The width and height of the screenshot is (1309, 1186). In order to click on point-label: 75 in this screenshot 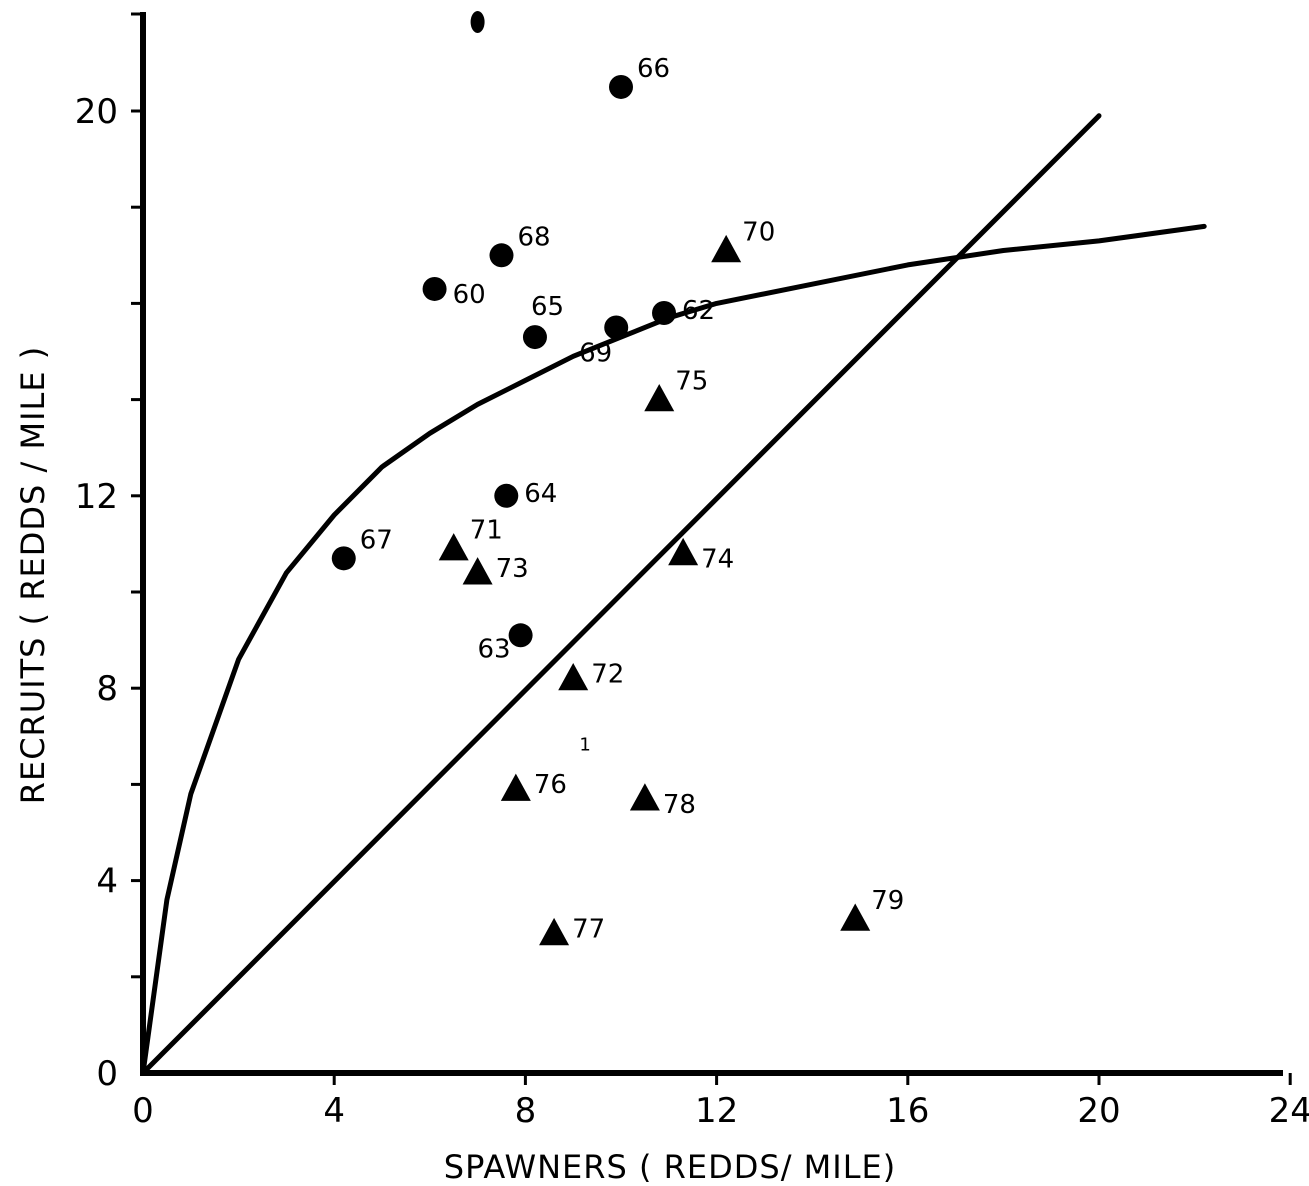, I will do `click(691, 382)`.